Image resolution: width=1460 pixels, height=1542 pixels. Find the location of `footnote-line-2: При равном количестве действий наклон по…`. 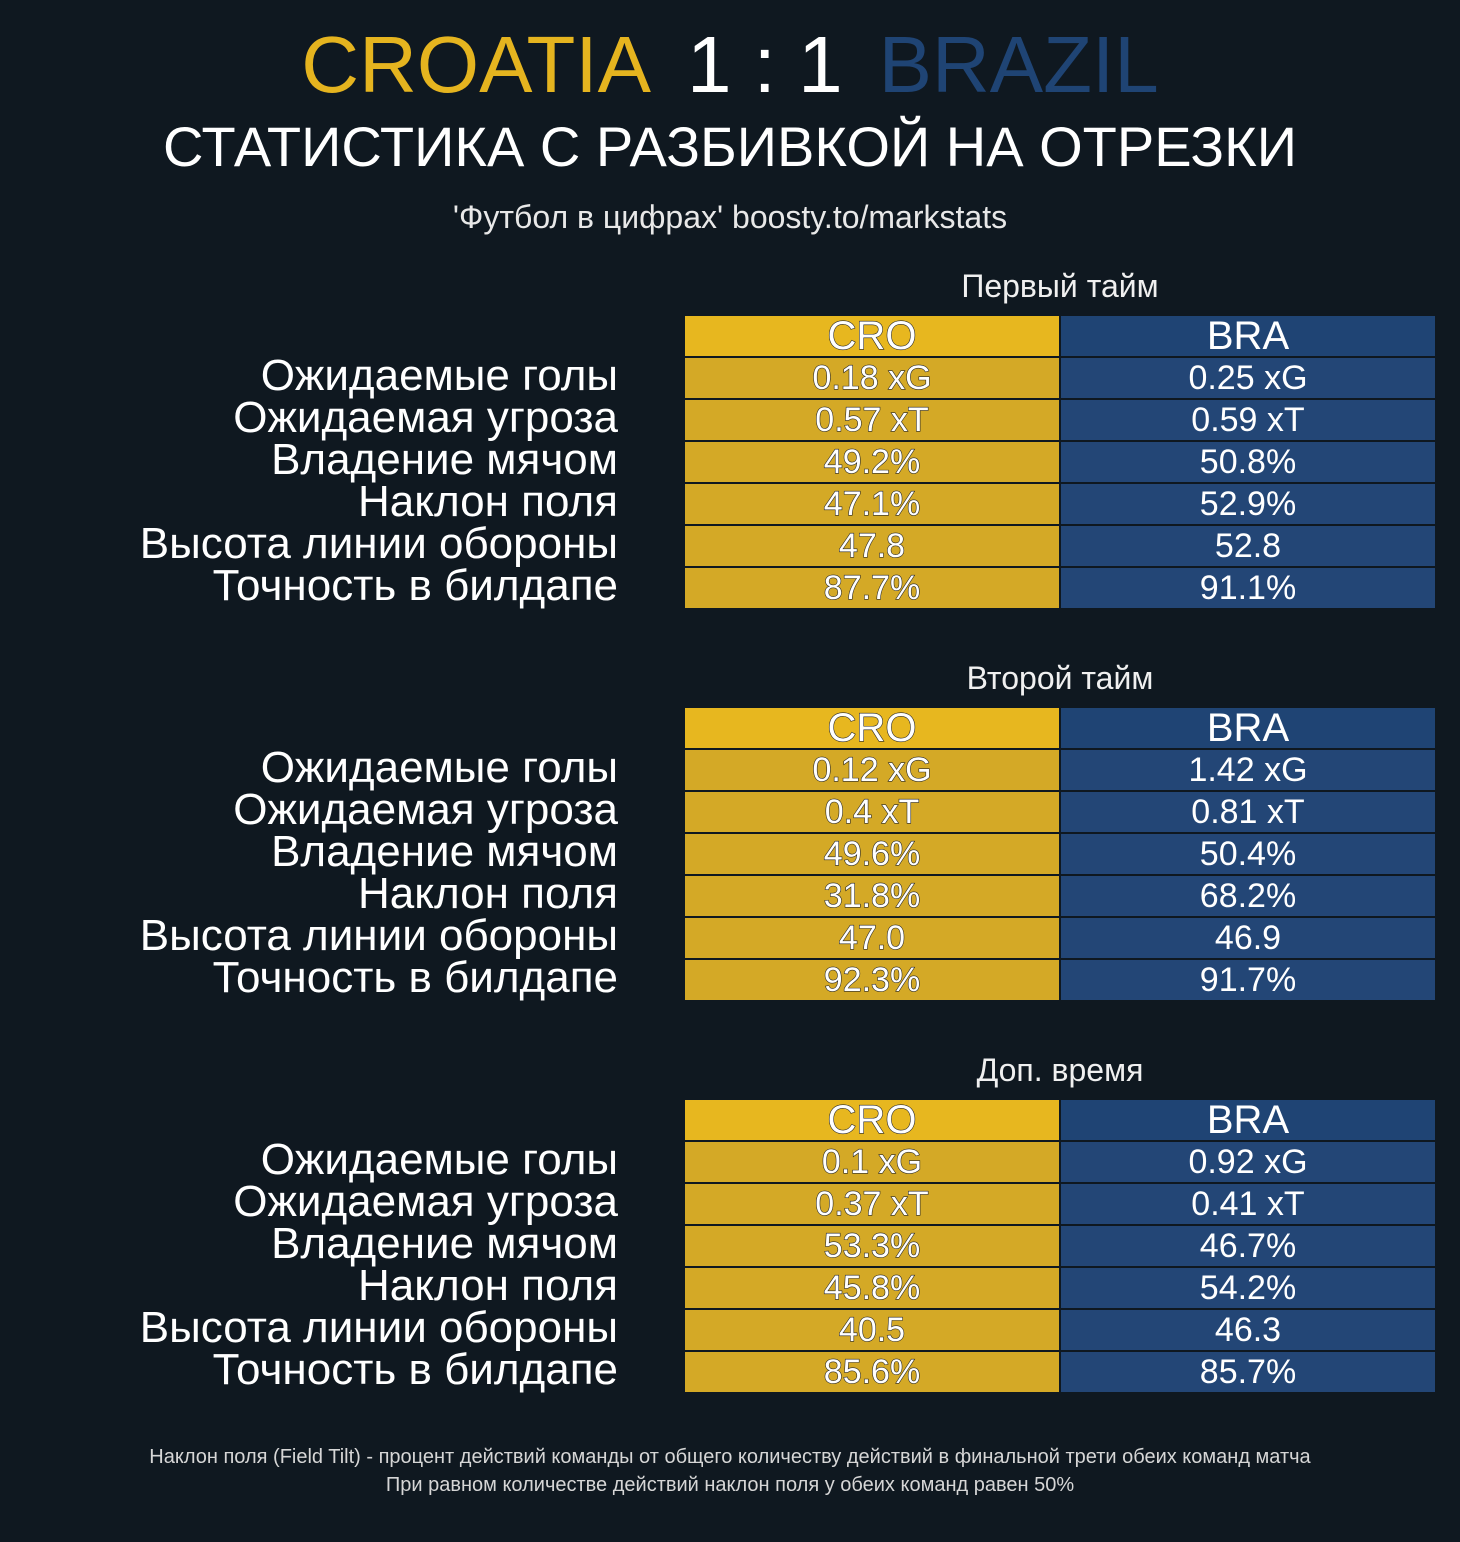

footnote-line-2: При равном количестве действий наклон по… is located at coordinates (730, 1485).